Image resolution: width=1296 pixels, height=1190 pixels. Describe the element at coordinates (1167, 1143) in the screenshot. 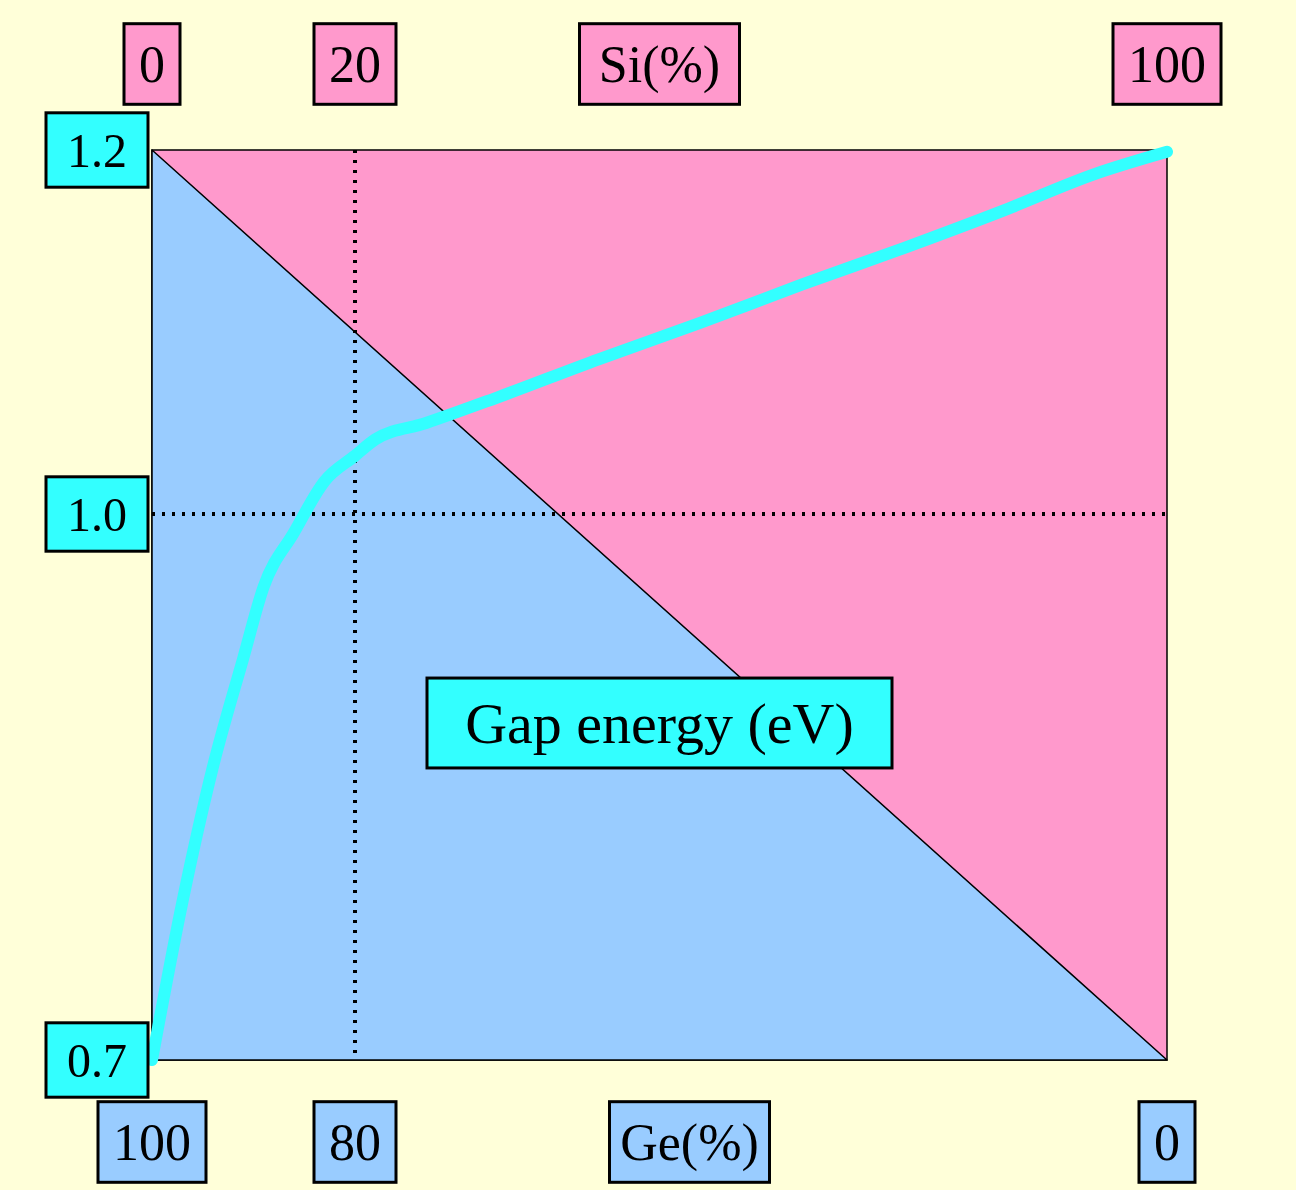

I see `x-tick-label: 0` at that location.